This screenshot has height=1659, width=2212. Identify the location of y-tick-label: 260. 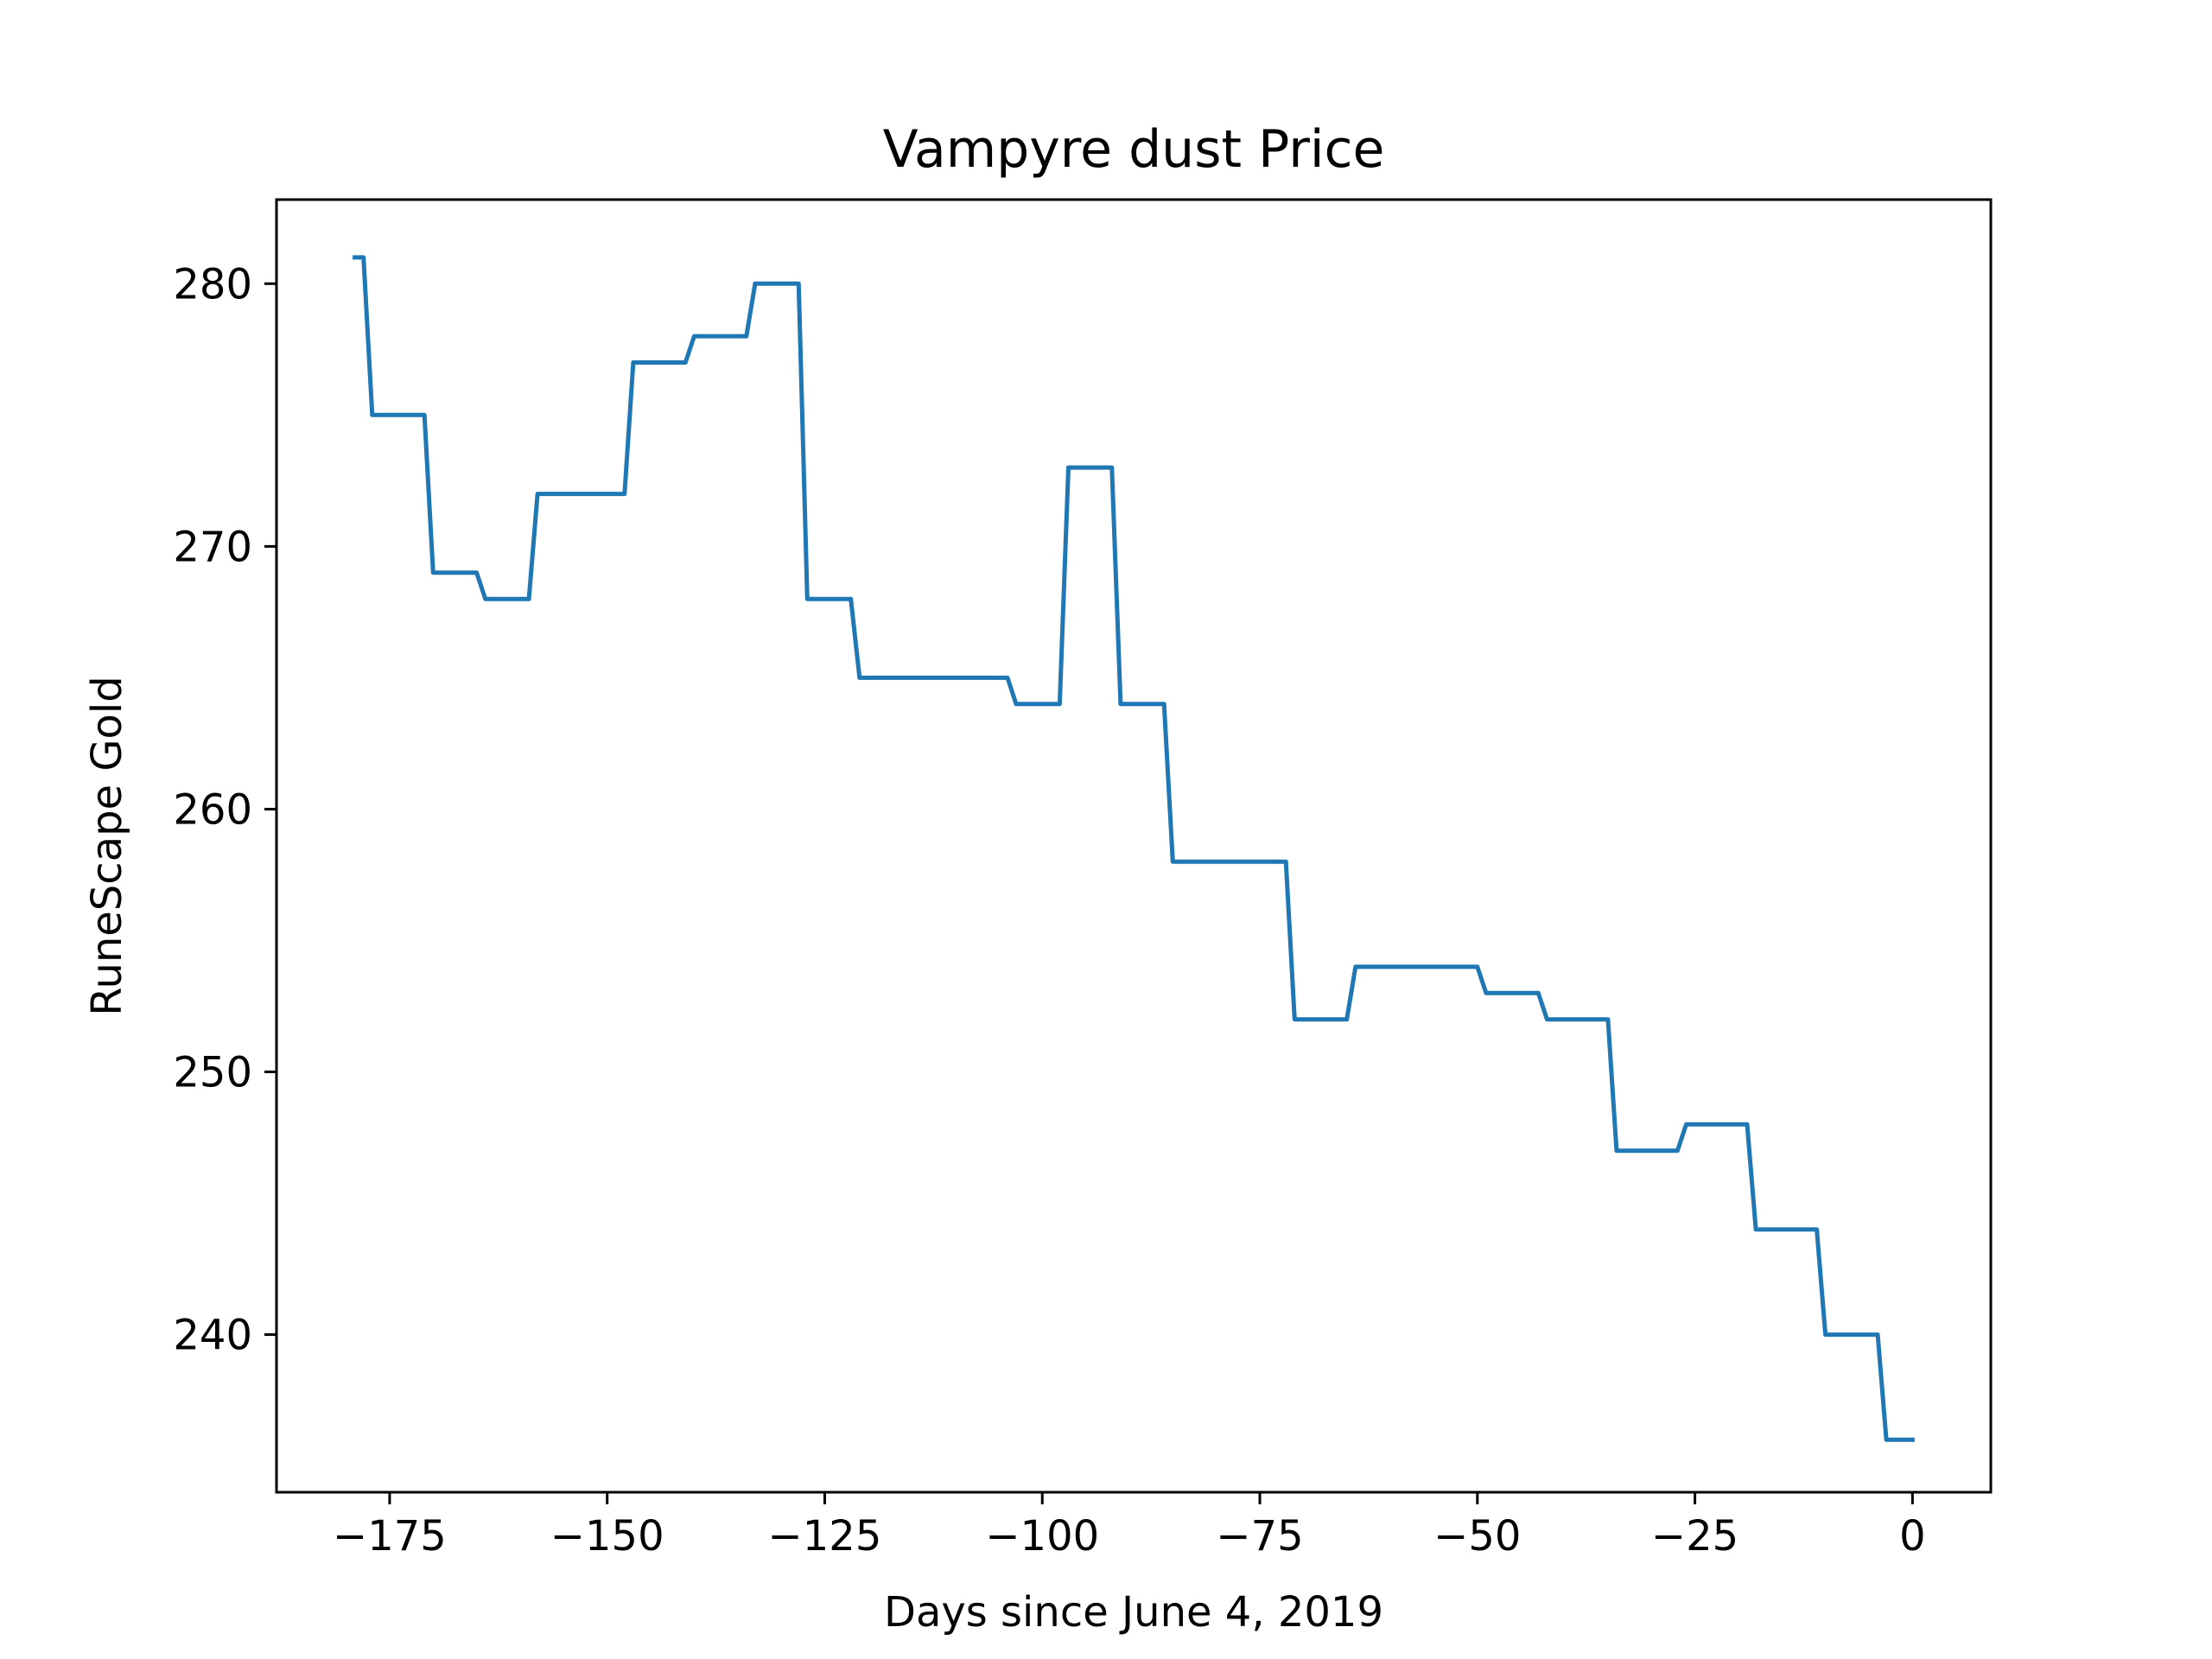
(212, 809).